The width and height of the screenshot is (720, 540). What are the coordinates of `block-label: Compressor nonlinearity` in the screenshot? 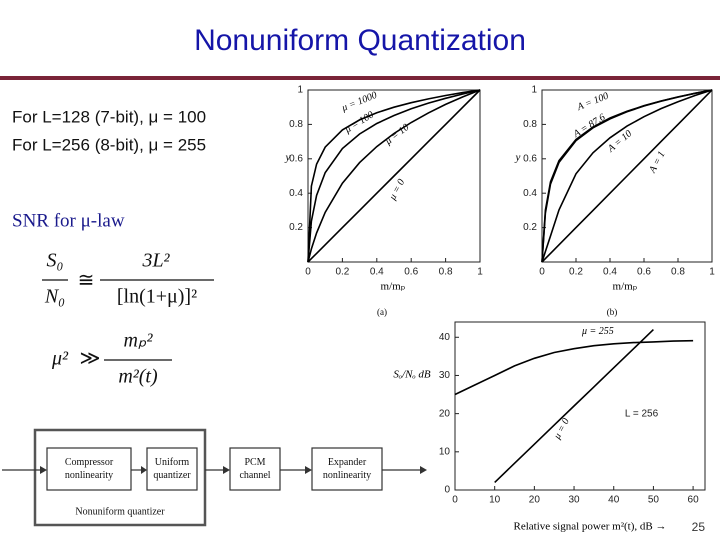 It's located at (89, 469).